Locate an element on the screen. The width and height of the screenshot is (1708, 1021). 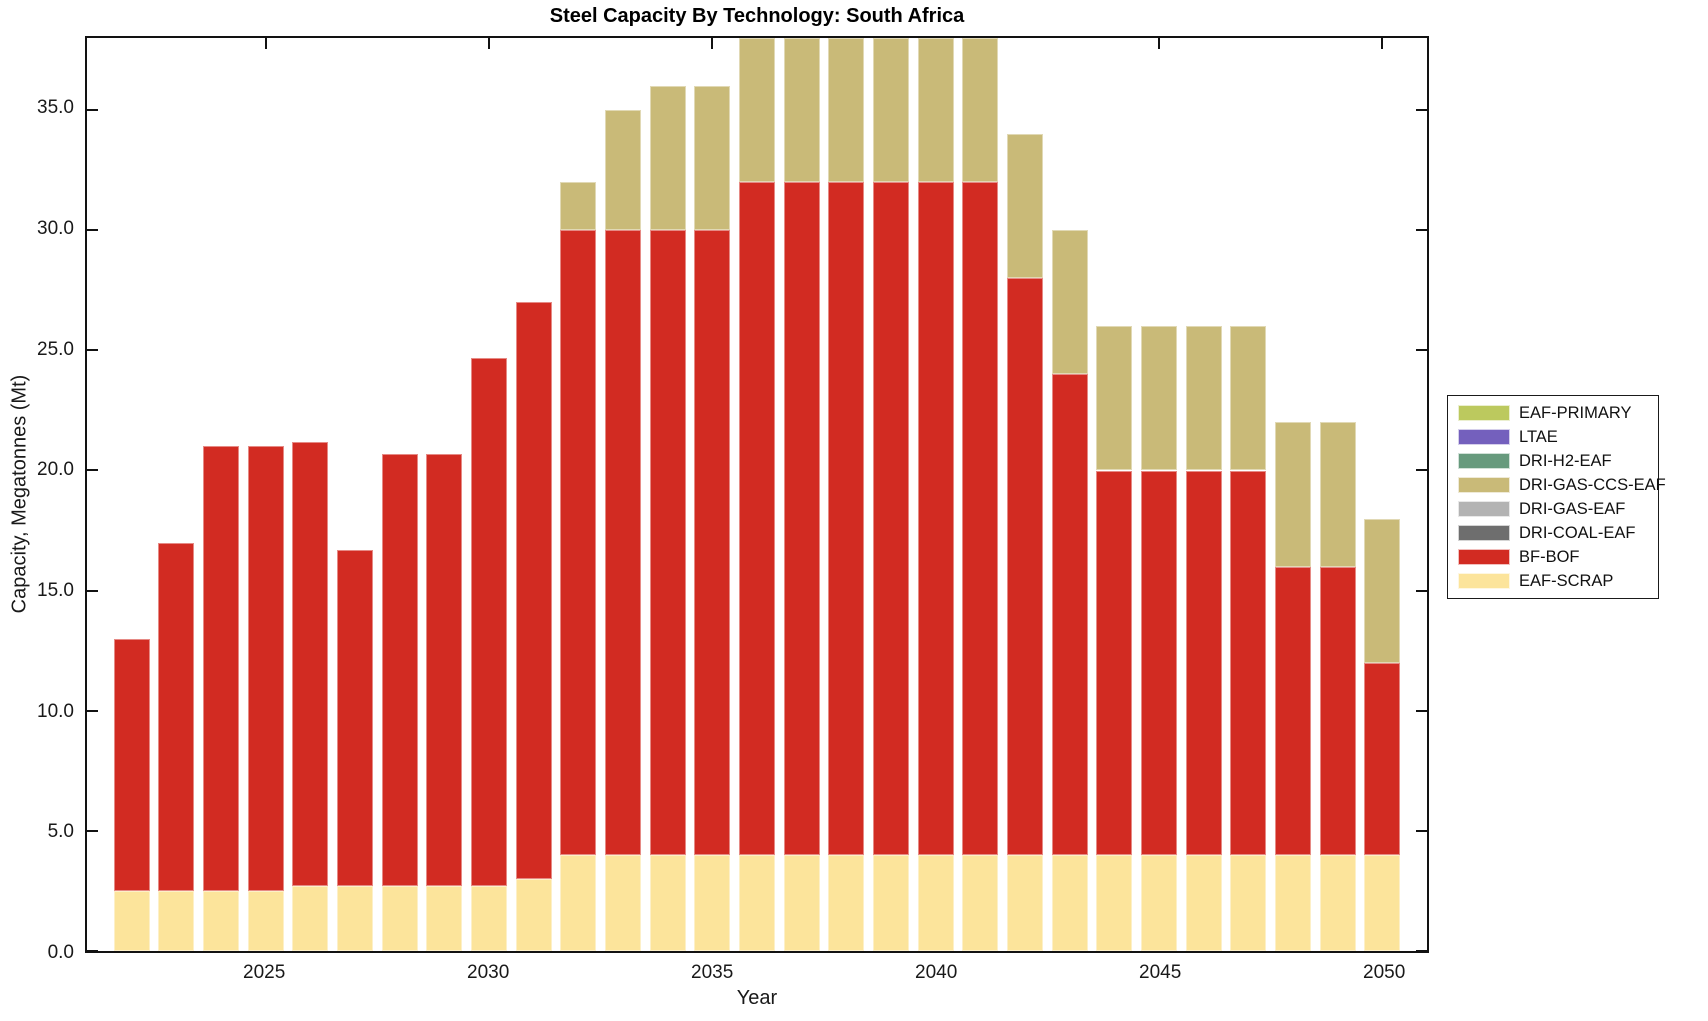
bar-segment-bf-bof-2030 is located at coordinates (489, 622).